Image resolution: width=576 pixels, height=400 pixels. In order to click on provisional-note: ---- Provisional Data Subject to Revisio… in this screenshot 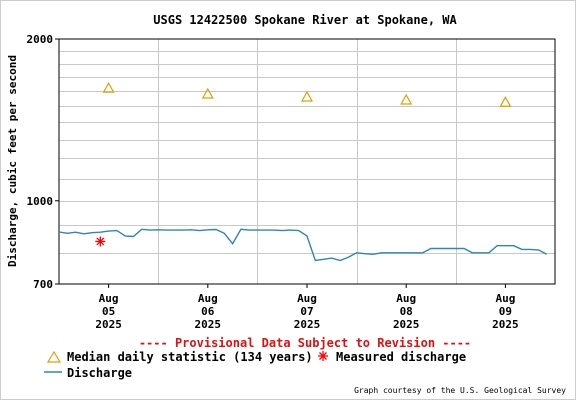, I will do `click(305, 343)`.